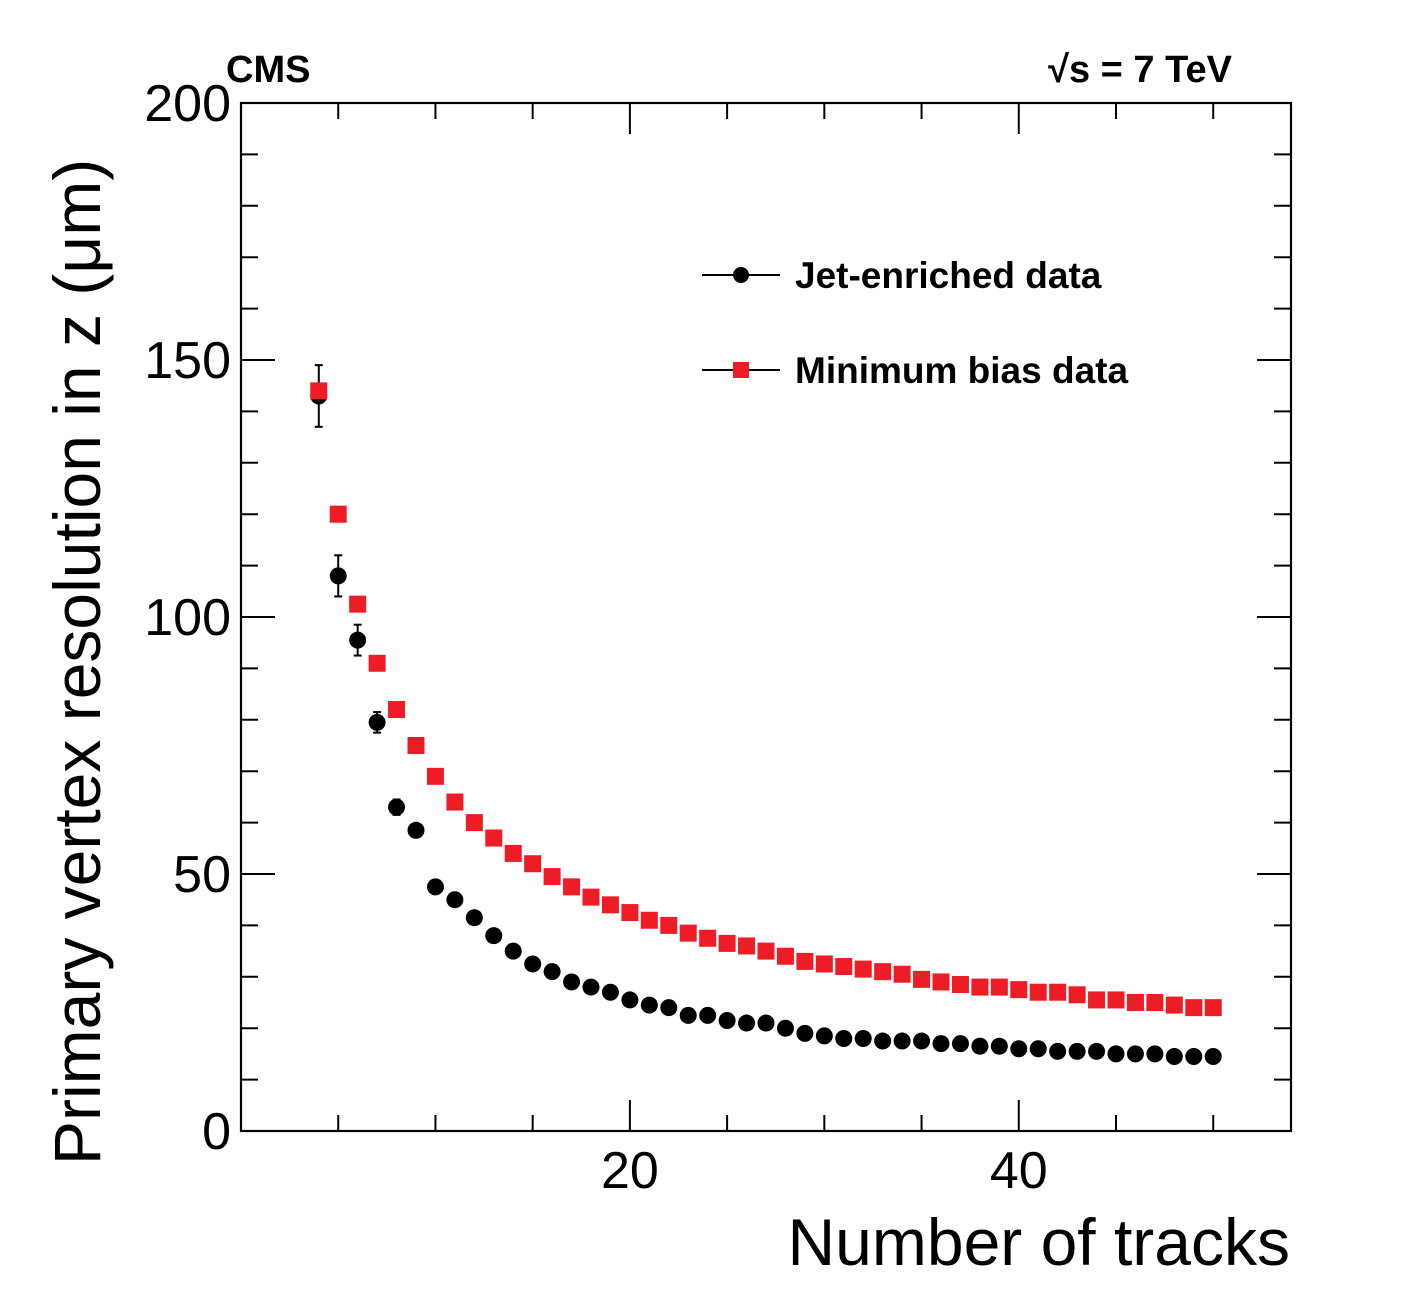 This screenshot has width=1420, height=1302. I want to click on experiment-label: CMS, so click(268, 70).